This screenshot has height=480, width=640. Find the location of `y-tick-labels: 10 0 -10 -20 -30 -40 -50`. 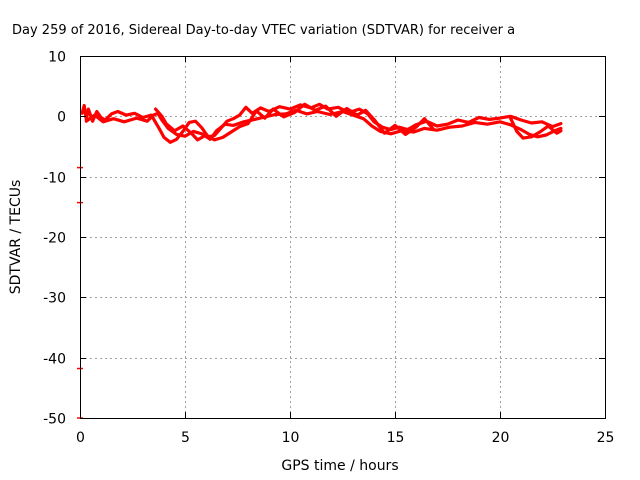

y-tick-labels: 10 0 -10 -20 -30 -40 -50 is located at coordinates (54, 239).